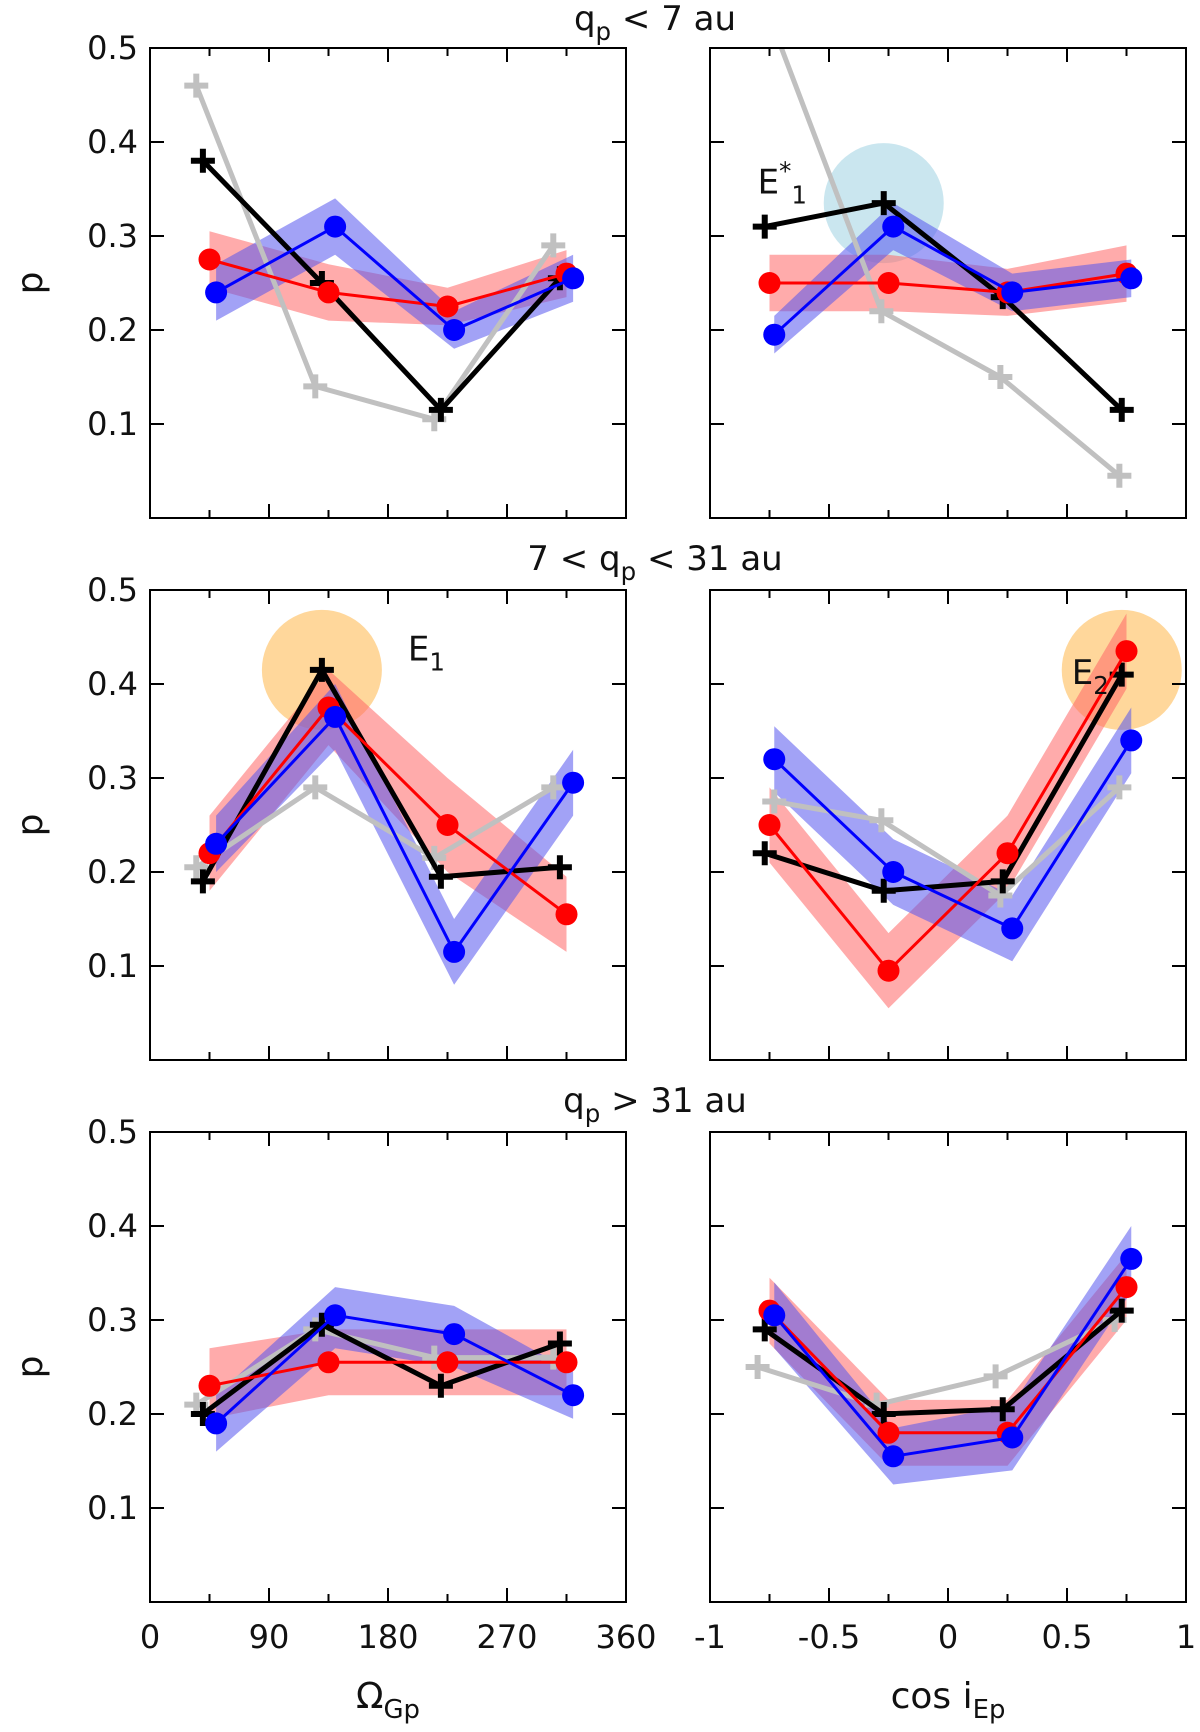  Describe the element at coordinates (418, 650) in the screenshot. I see `label-base: E` at that location.